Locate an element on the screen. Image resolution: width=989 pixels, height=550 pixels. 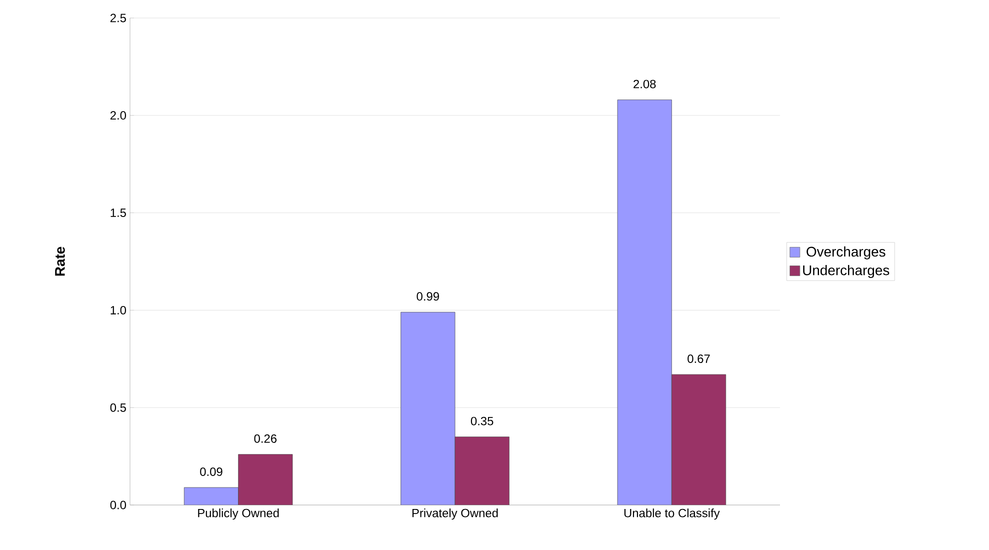
data-label: 0.26 is located at coordinates (265, 438).